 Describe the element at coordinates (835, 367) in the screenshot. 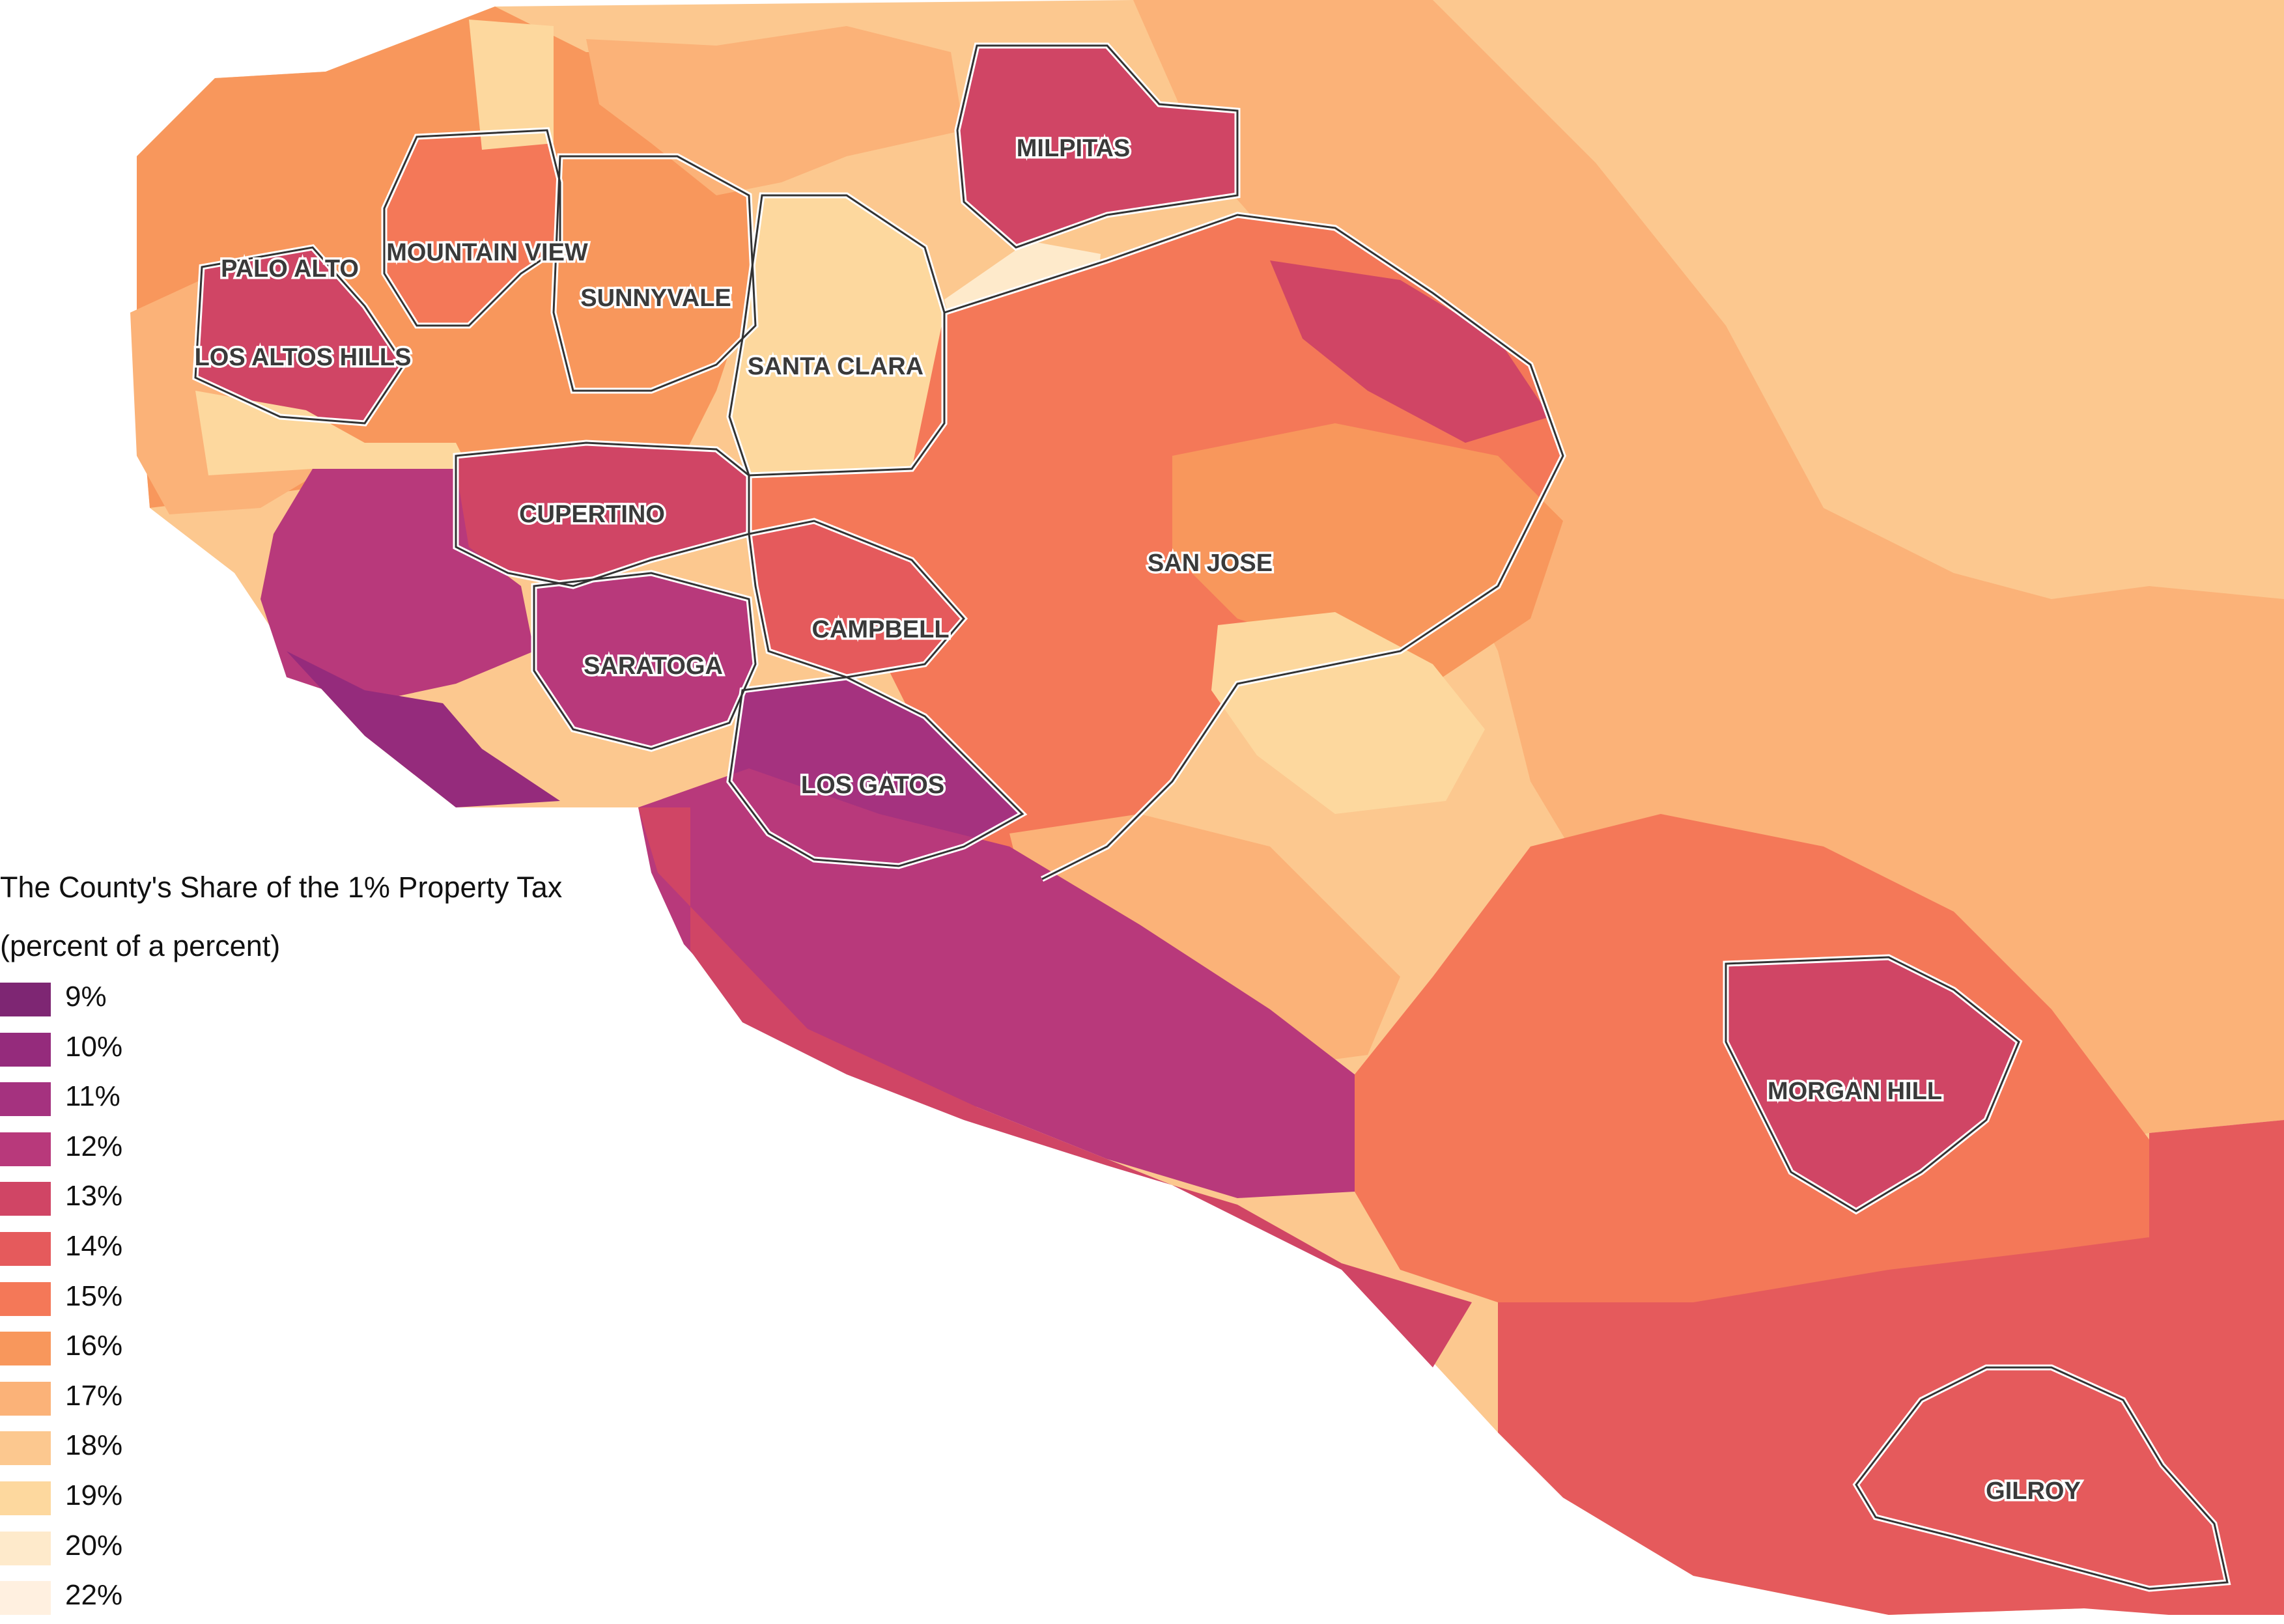

I see `city-label-santa-clara: SANTA CLARA` at that location.